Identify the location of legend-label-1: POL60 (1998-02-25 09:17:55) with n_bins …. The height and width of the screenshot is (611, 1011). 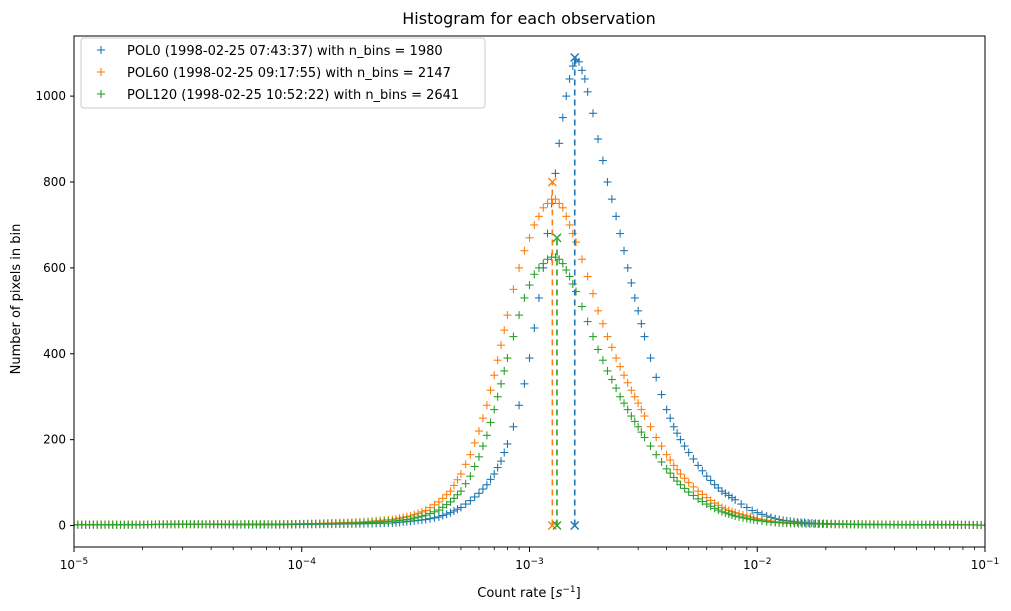
(289, 73).